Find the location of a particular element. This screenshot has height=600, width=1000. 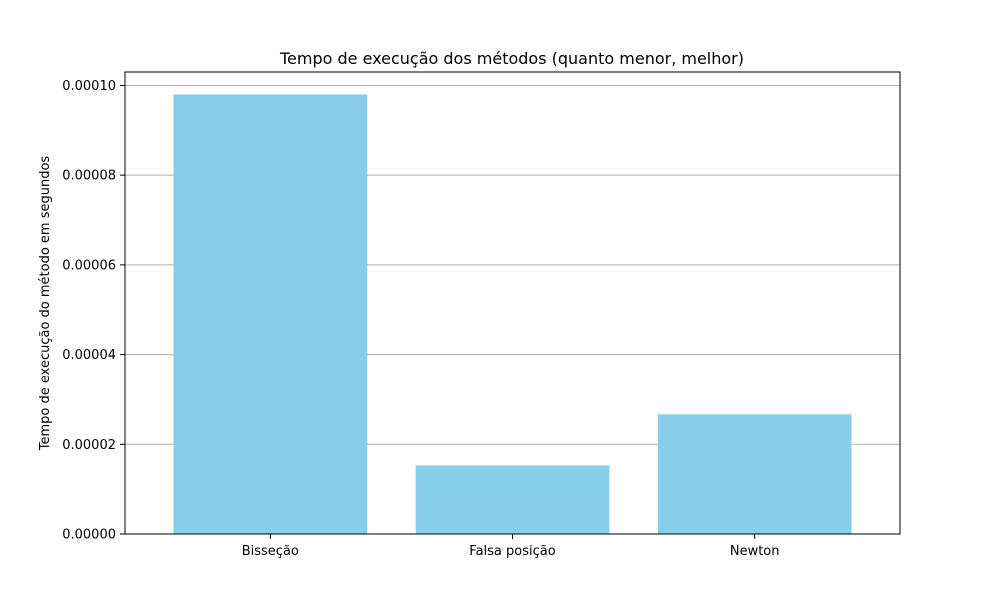

y-tick-label: 0.00006 is located at coordinates (89, 265).